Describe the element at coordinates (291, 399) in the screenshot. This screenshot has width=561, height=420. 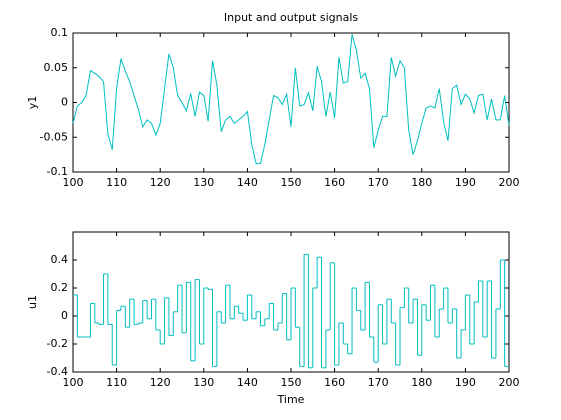
I see `x-axis-label: Time` at that location.